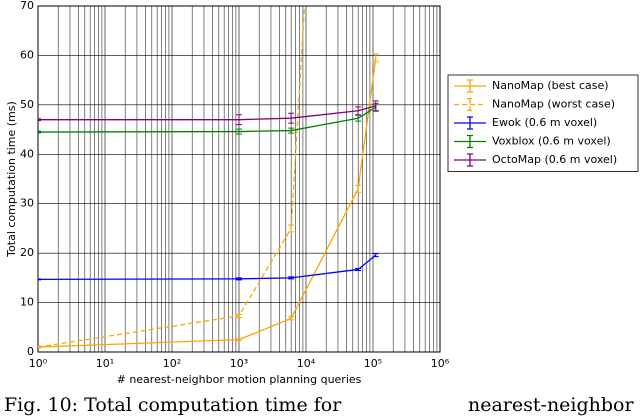 This screenshot has height=418, width=640. Describe the element at coordinates (306, 363) in the screenshot. I see `x-tick-label: 10⁴` at that location.